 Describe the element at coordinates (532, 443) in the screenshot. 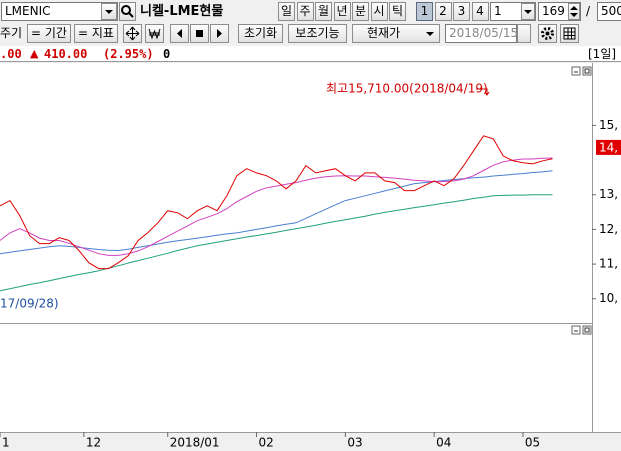

I see `x-tick-label: 05` at that location.